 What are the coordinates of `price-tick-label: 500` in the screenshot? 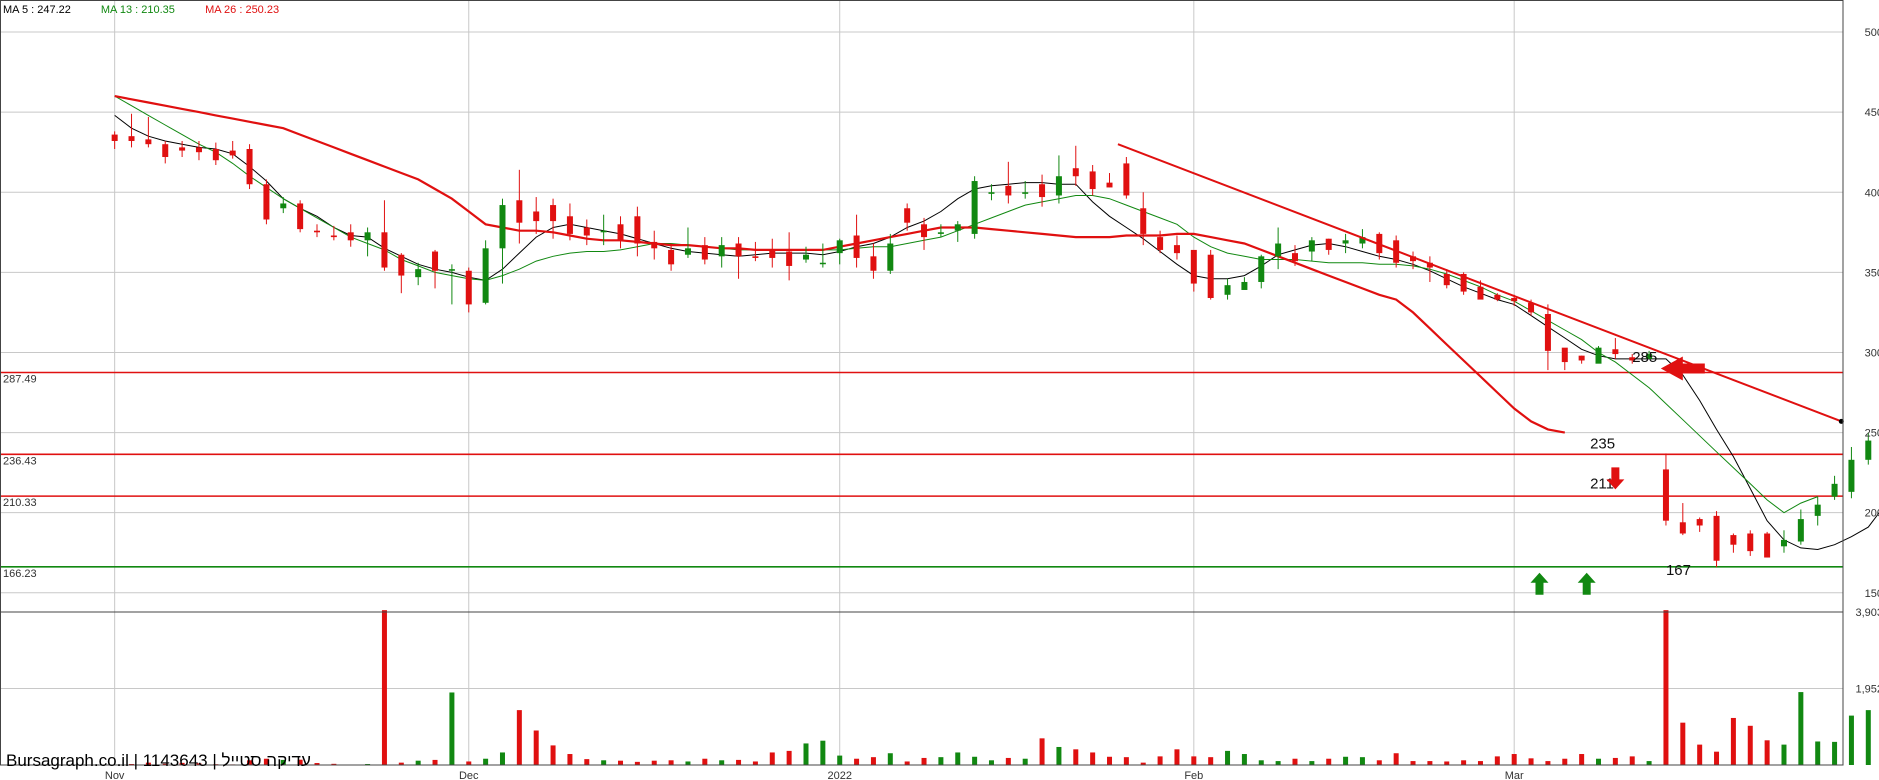 It's located at (1872, 33).